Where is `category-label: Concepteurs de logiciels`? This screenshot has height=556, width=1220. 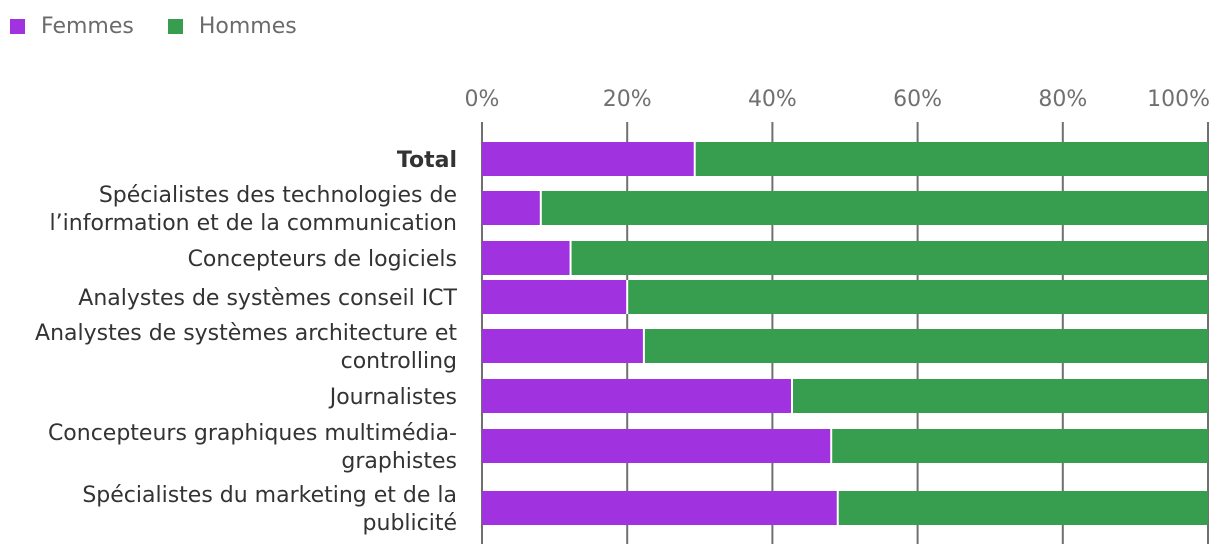
category-label: Concepteurs de logiciels is located at coordinates (322, 259).